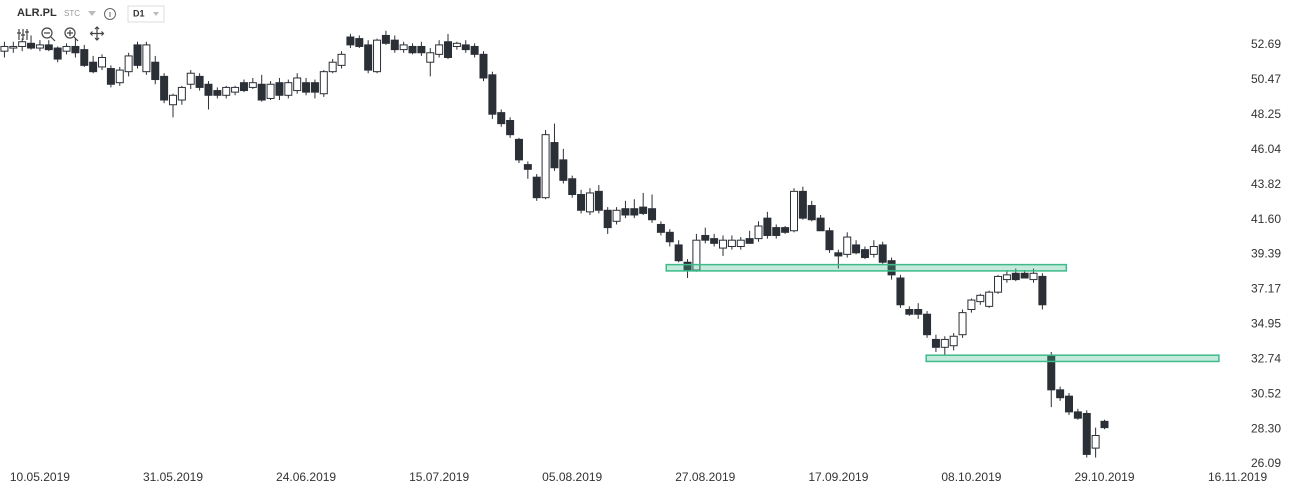  Describe the element at coordinates (47, 33) in the screenshot. I see `zoom-out-icon` at that location.